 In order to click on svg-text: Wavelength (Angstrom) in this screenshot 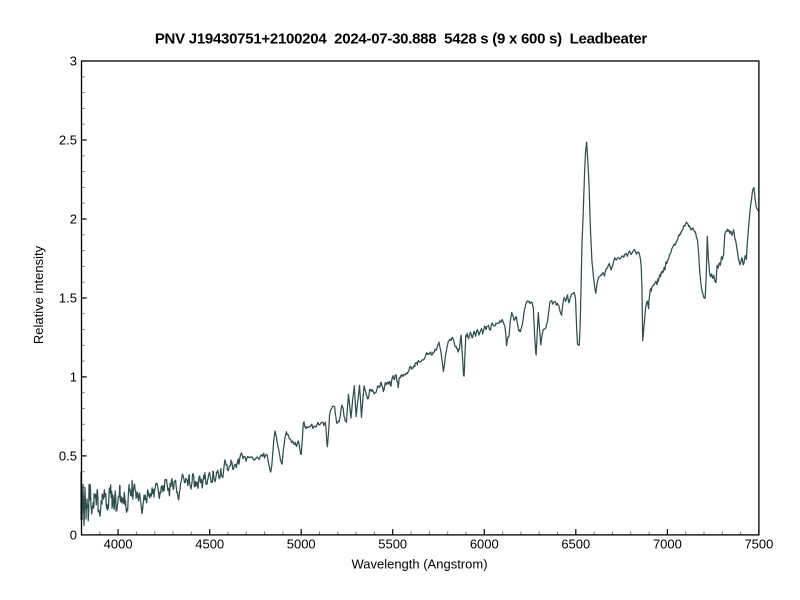, I will do `click(419, 564)`.